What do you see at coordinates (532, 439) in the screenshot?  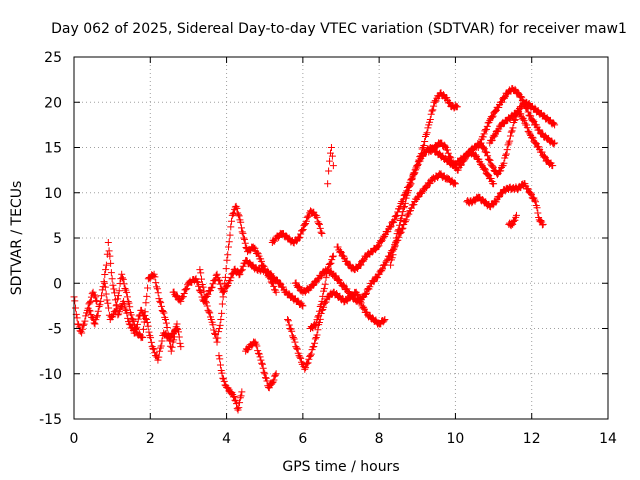 I see `x-tick-label: 12` at bounding box center [532, 439].